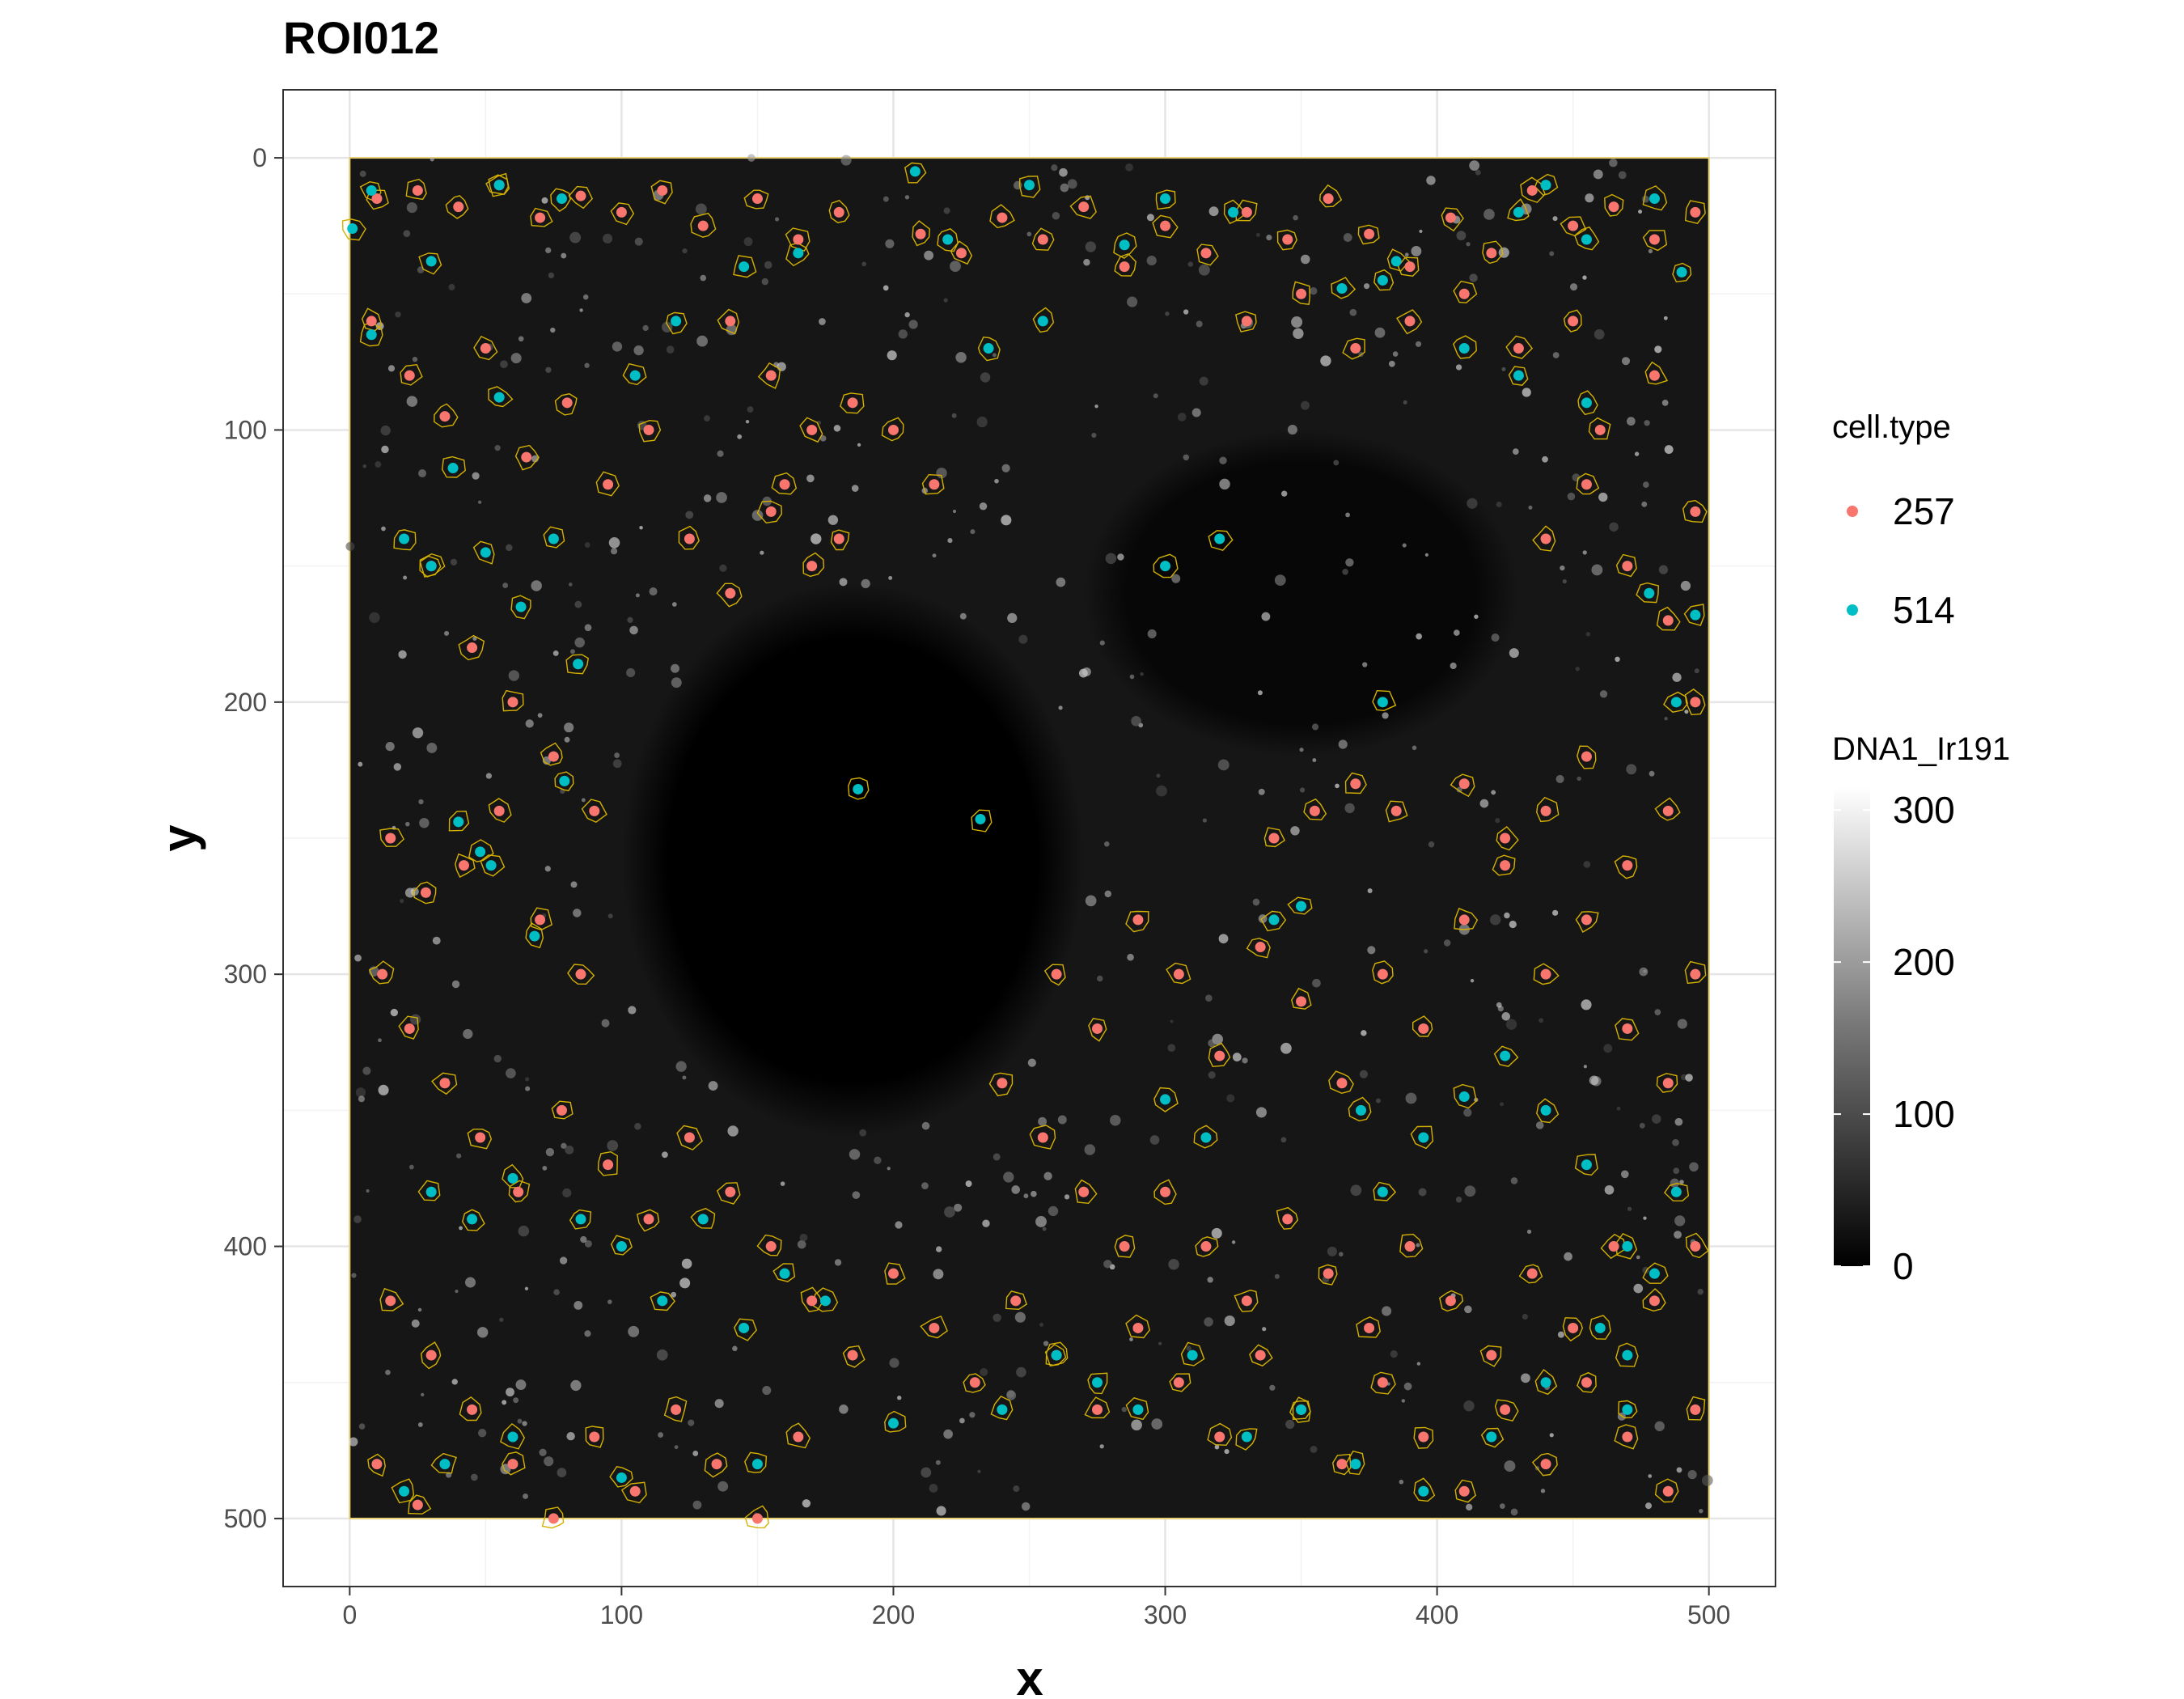  What do you see at coordinates (179, 838) in the screenshot?
I see `y-axis-title: y` at bounding box center [179, 838].